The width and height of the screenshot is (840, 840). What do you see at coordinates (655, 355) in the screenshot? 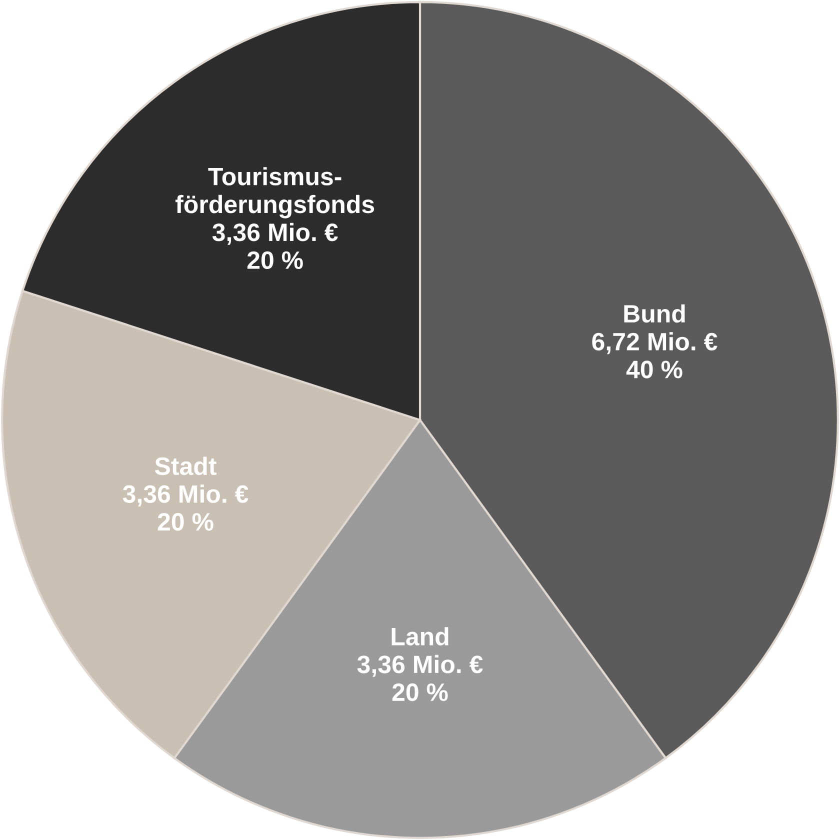
I see `data-label: 6,72 Mio. € 40 %` at bounding box center [655, 355].